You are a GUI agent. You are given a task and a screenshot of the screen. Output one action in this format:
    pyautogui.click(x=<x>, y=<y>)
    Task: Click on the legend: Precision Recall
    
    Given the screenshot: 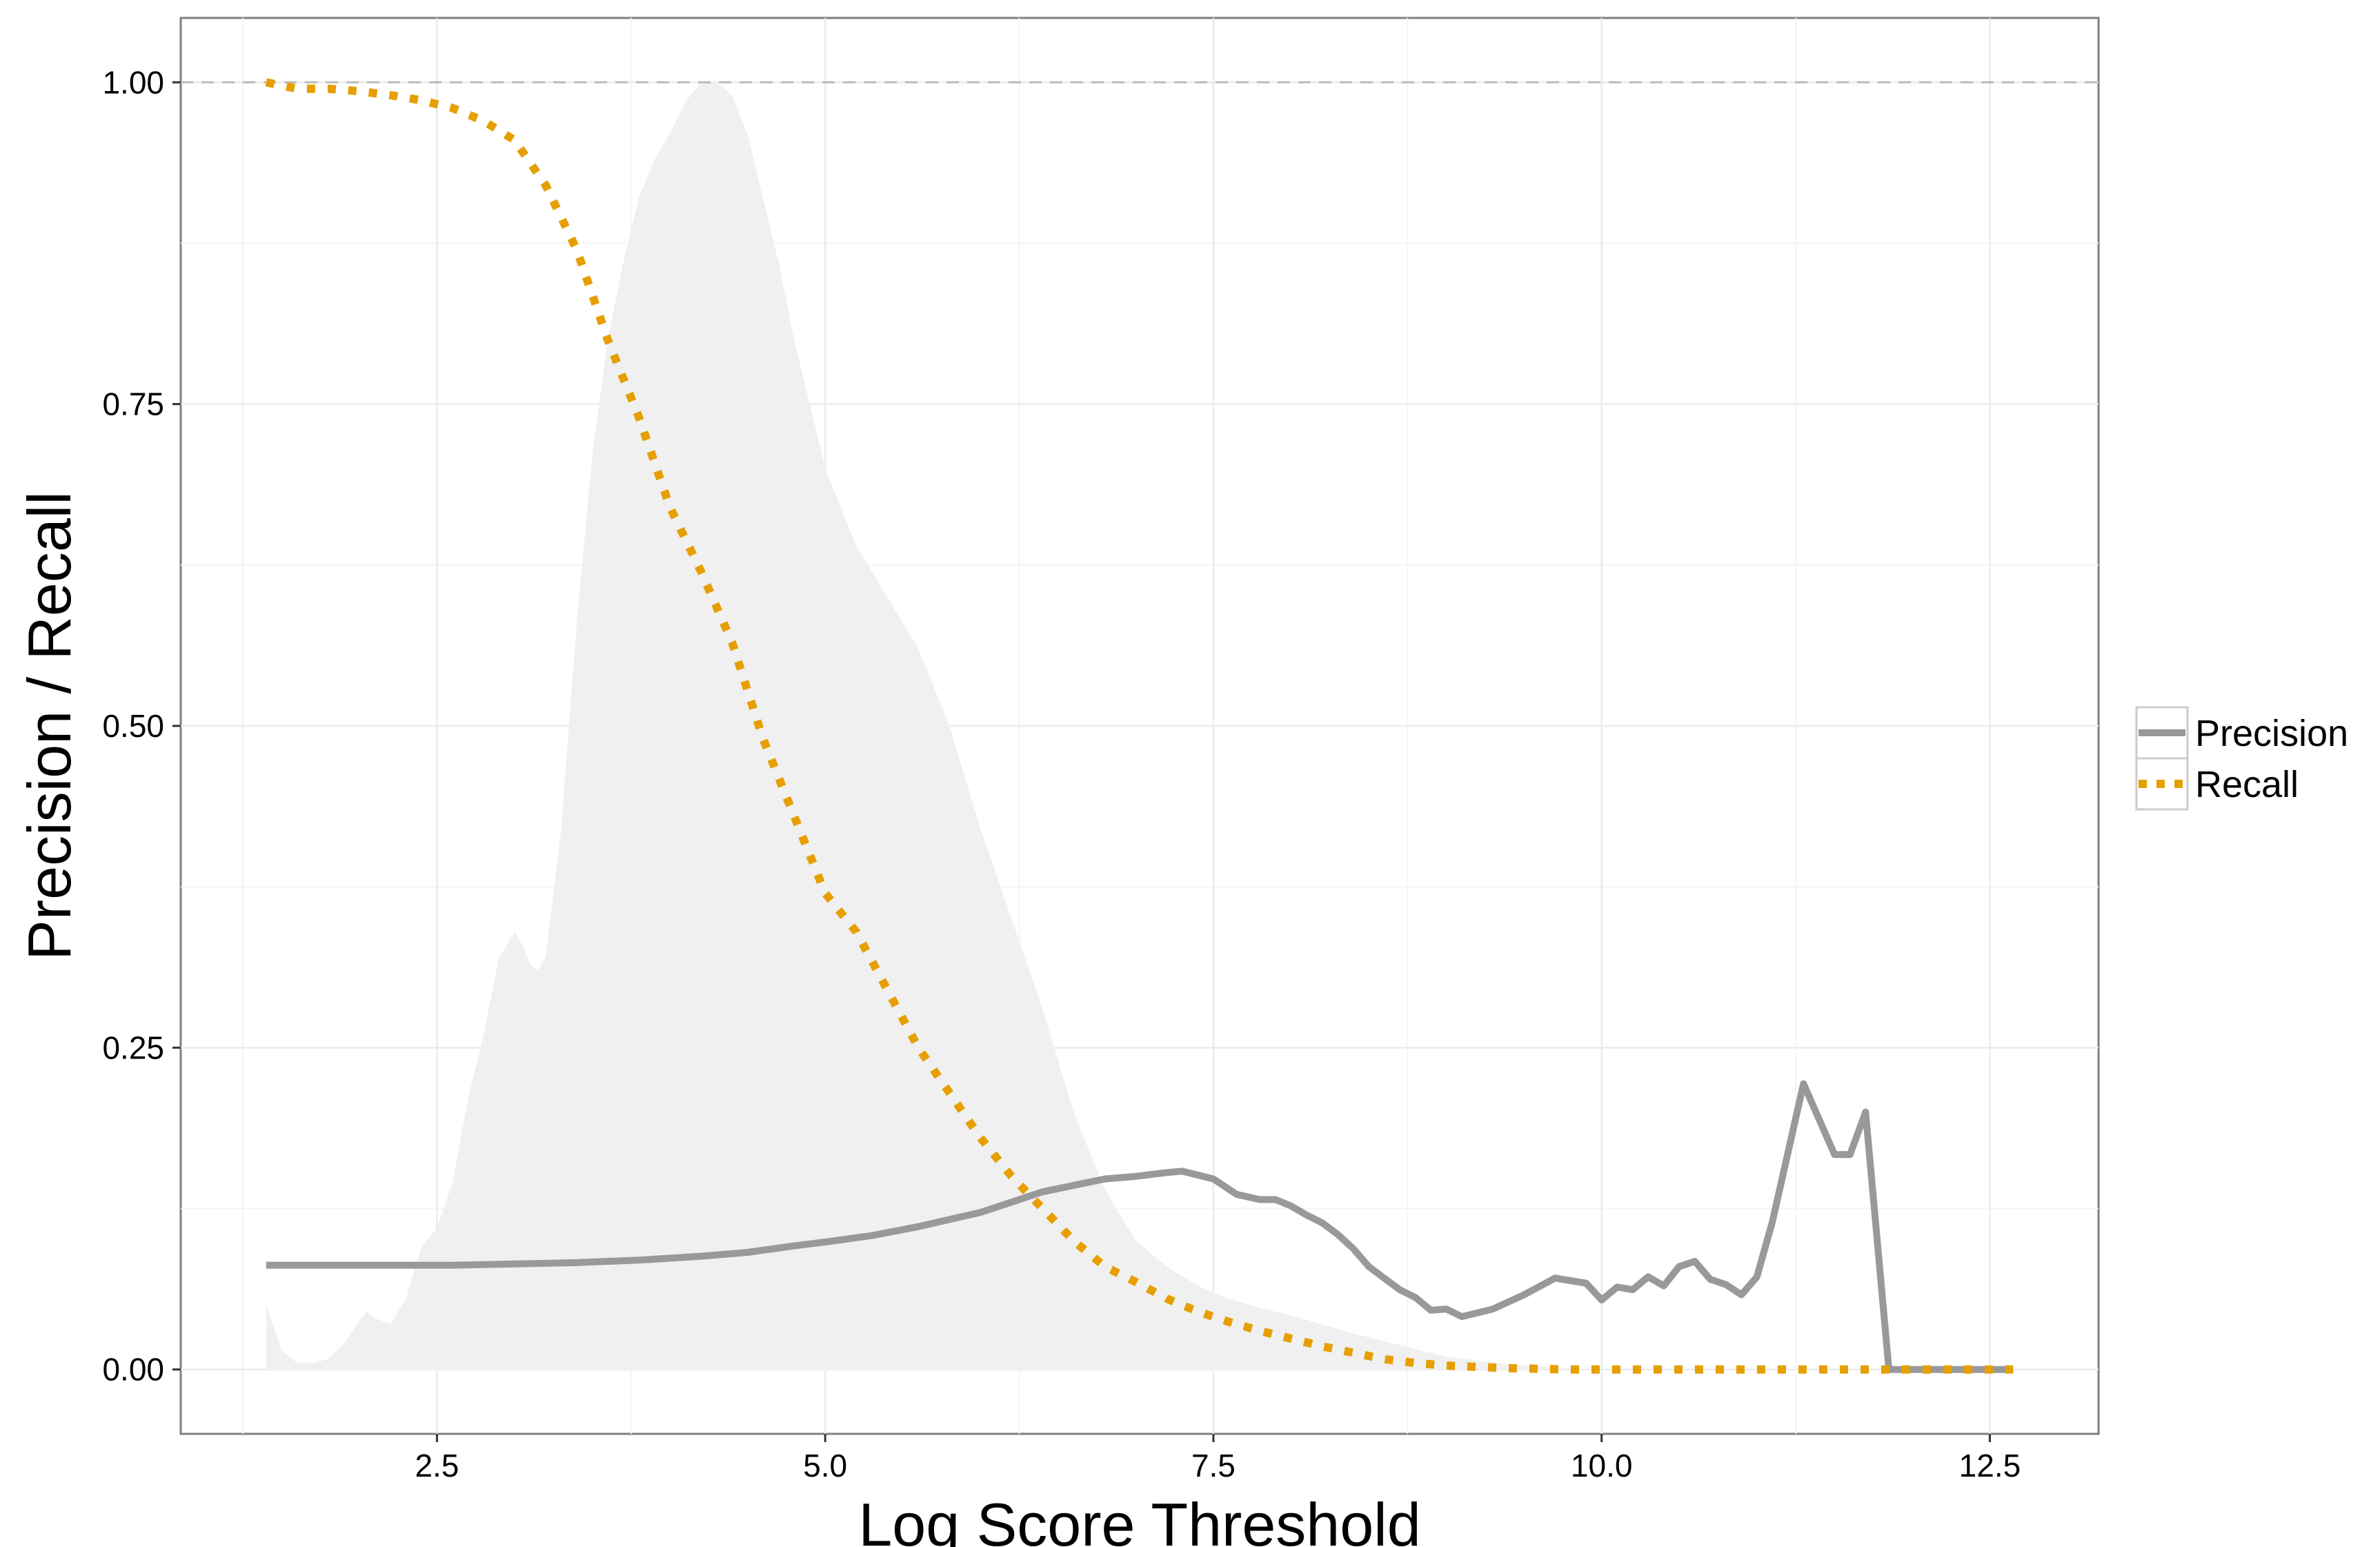 What is the action you would take?
    pyautogui.click(x=2241, y=758)
    